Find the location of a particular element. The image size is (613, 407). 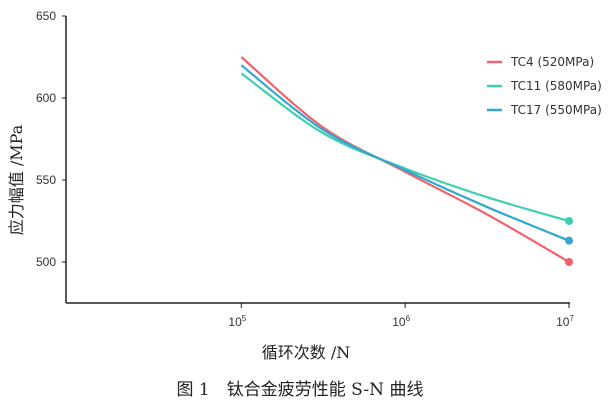

y-tick-label: 550 is located at coordinates (46, 180).